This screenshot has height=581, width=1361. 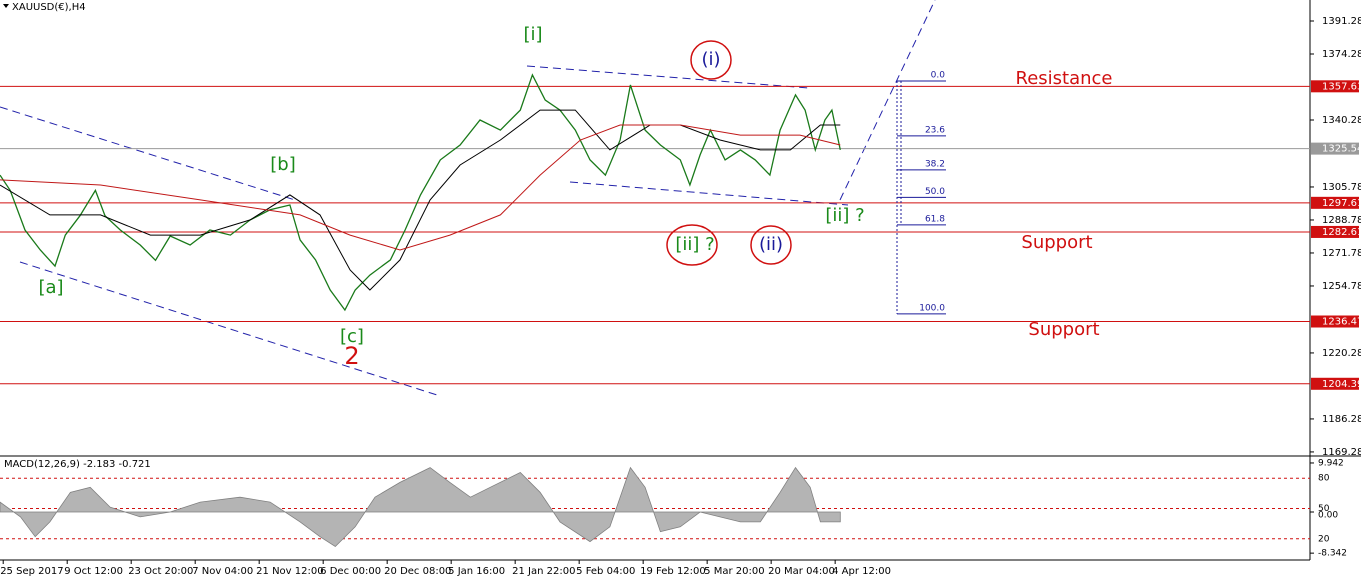 What do you see at coordinates (935, 192) in the screenshot?
I see `fib-label: 50.0` at bounding box center [935, 192].